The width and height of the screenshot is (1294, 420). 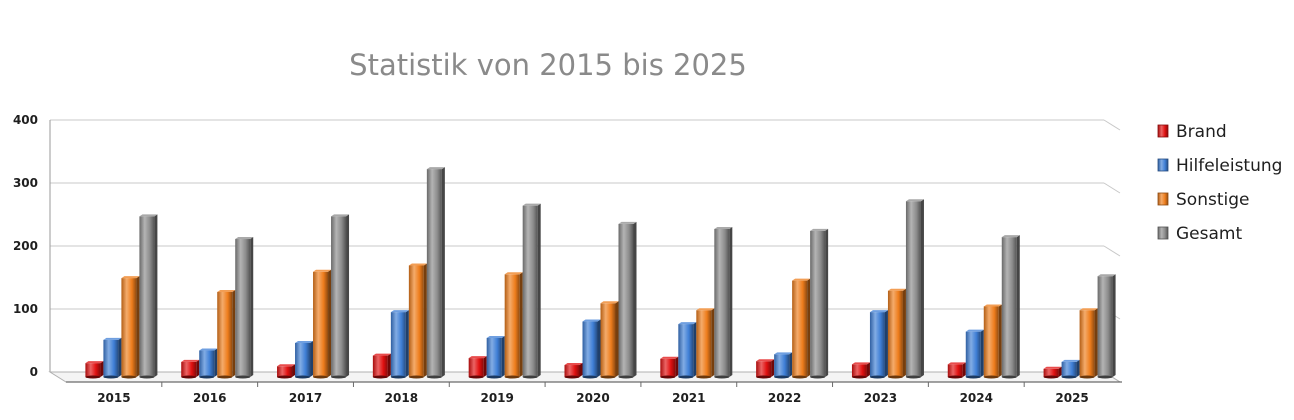 What do you see at coordinates (669, 367) in the screenshot?
I see `bar-brand-2021` at bounding box center [669, 367].